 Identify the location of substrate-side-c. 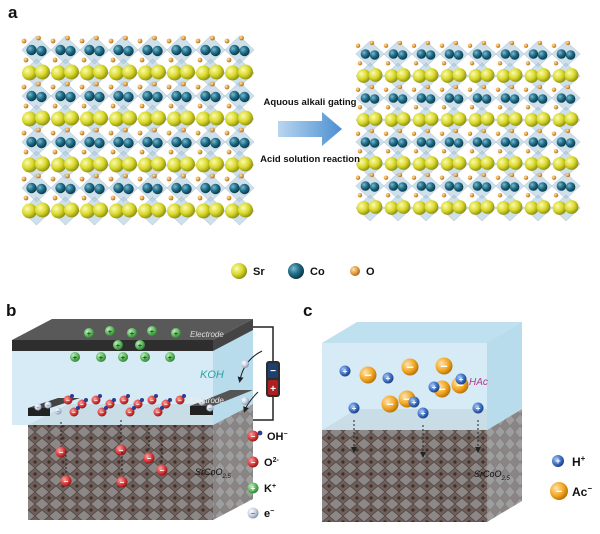
(504, 465).